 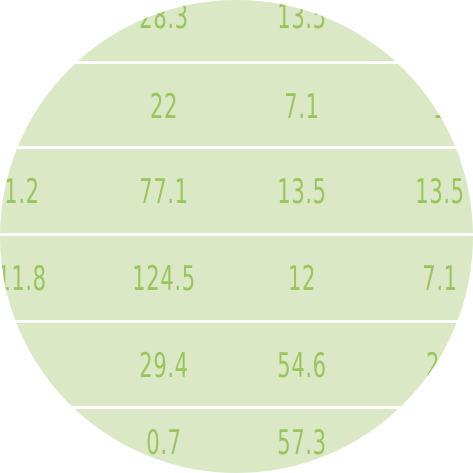 What do you see at coordinates (23, 279) in the screenshot?
I see `table-cell: 11.8` at bounding box center [23, 279].